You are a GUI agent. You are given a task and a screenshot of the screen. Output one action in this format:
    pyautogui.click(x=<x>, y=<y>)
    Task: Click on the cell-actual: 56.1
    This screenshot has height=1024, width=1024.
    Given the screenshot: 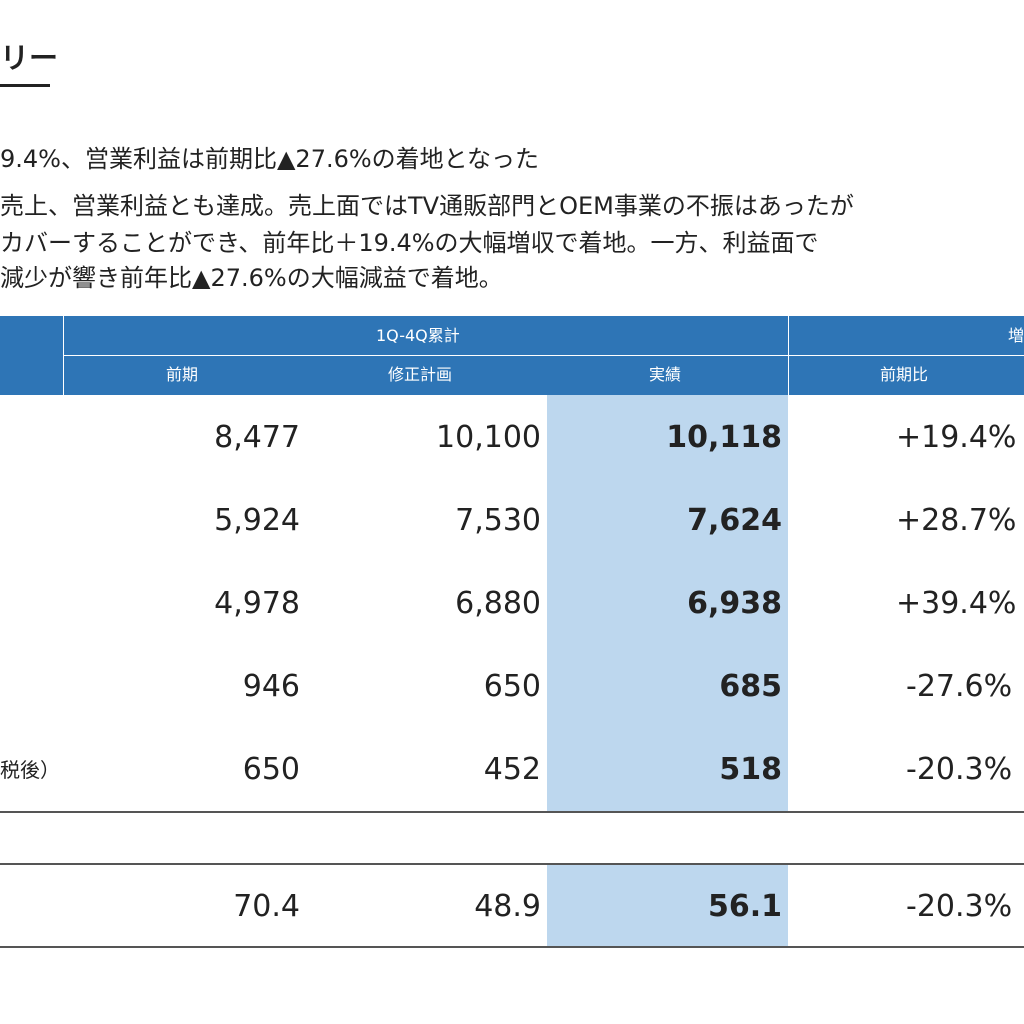 What is the action you would take?
    pyautogui.click(x=744, y=906)
    